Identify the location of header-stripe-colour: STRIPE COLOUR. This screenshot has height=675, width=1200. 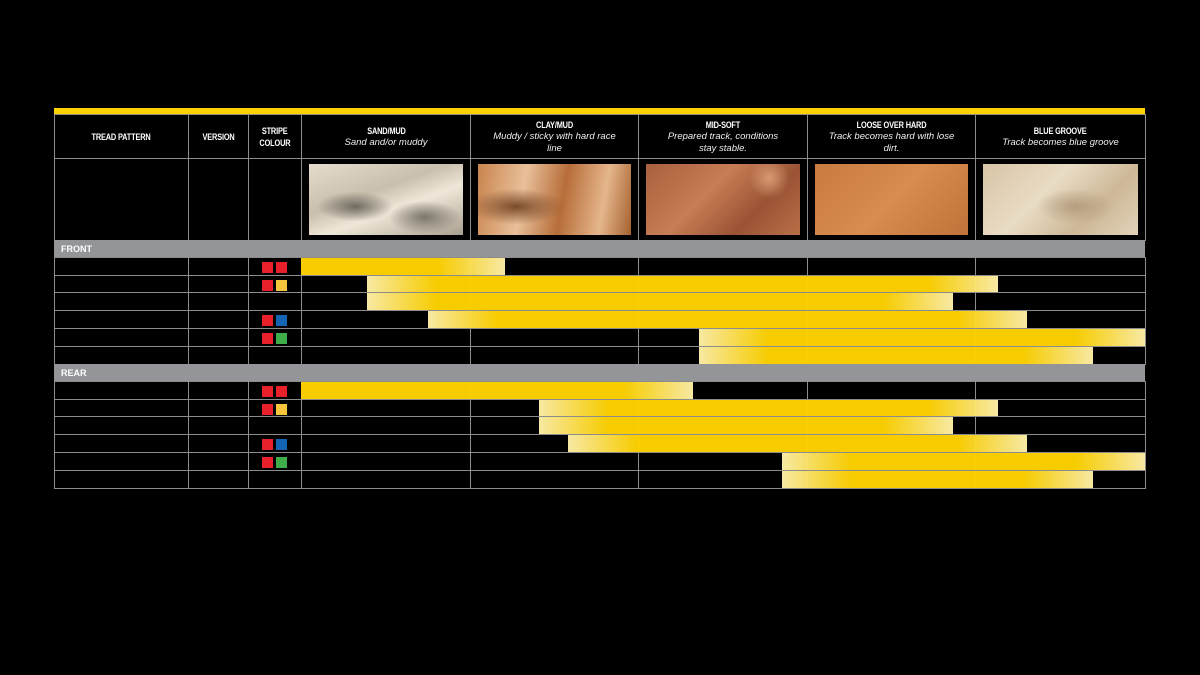
(275, 136).